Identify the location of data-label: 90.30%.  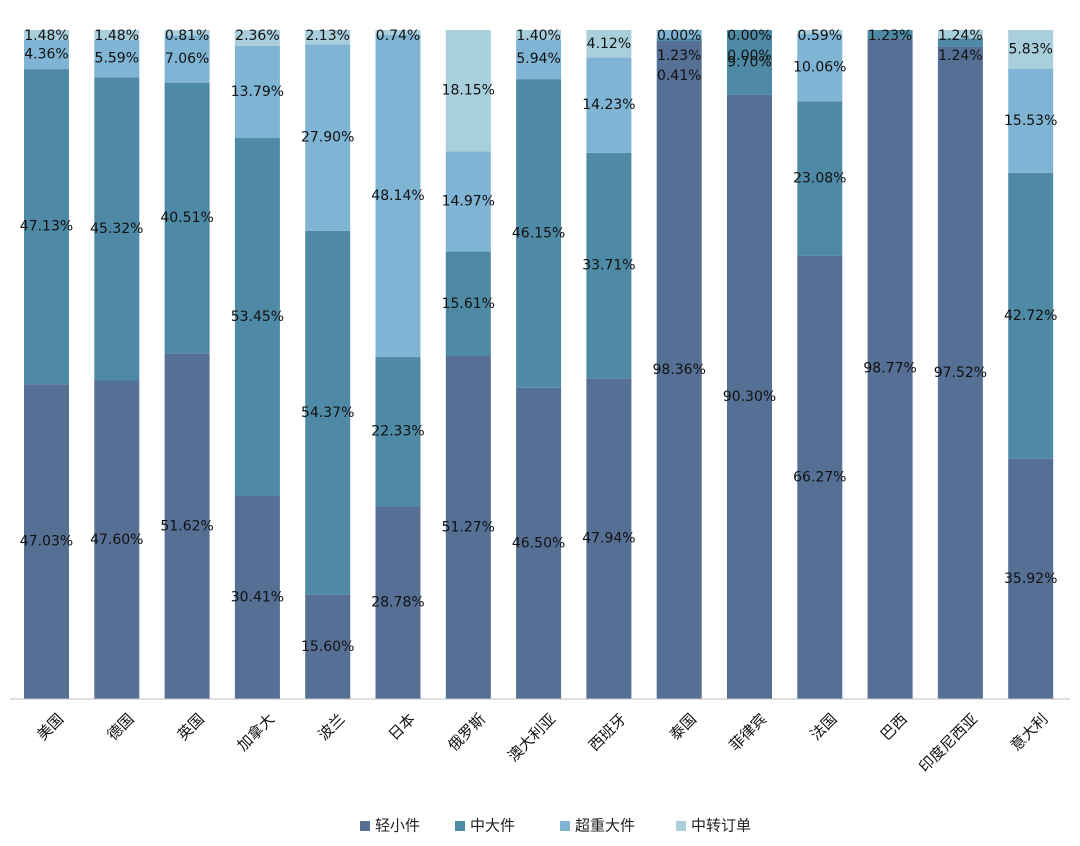
(749, 397).